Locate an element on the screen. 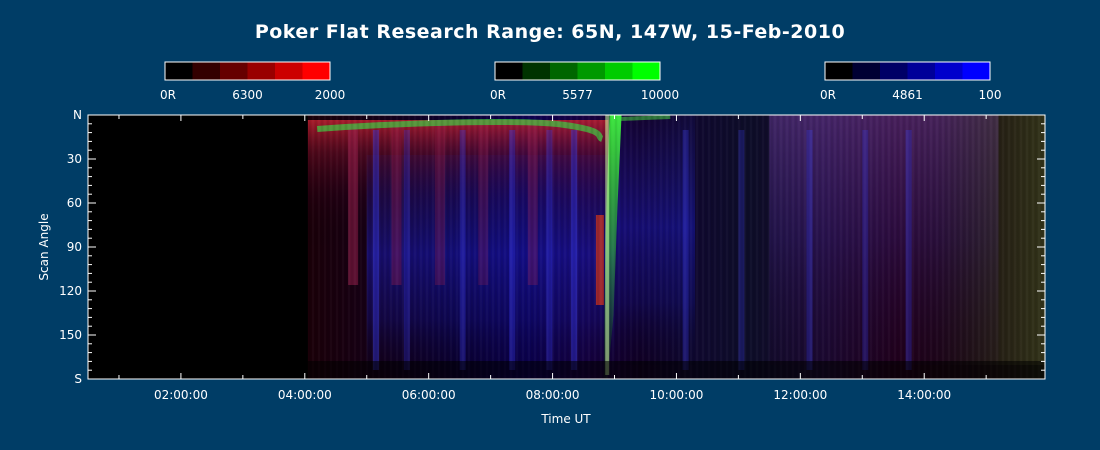  colorbar-6300: 0R 6300 2000 is located at coordinates (253, 81).